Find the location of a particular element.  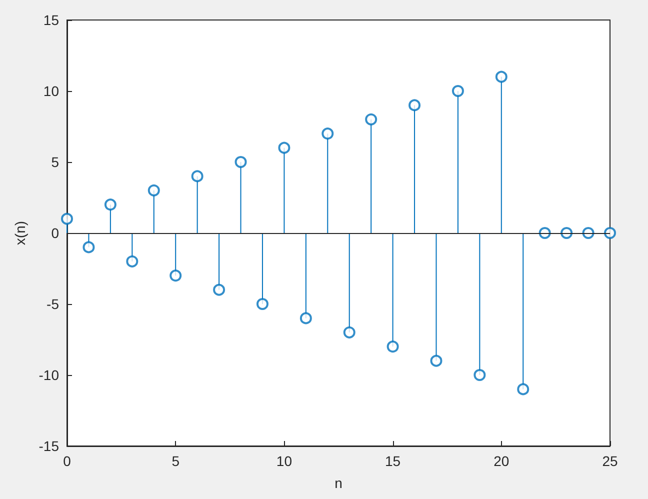

x-tick-label: 25 is located at coordinates (610, 461).